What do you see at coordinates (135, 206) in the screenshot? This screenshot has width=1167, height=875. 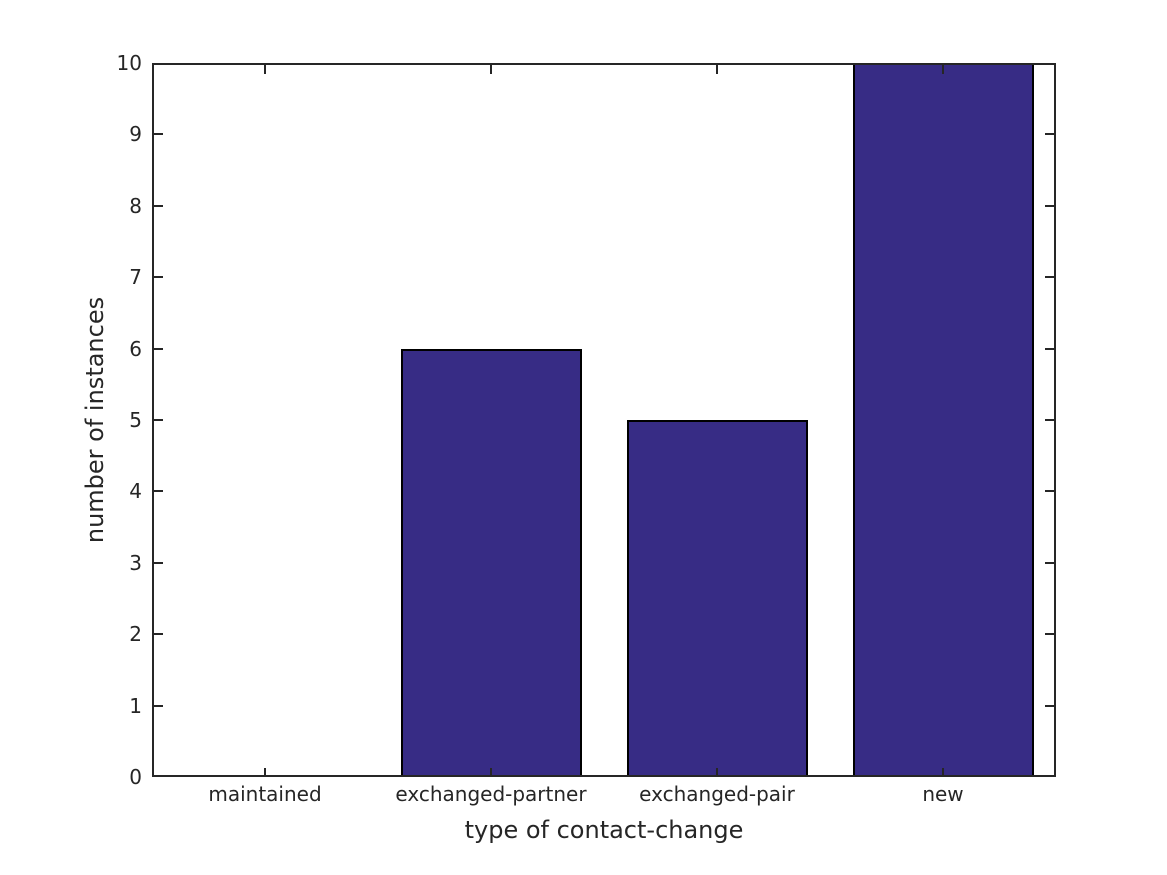 I see `y-tick-label-8: 8` at bounding box center [135, 206].